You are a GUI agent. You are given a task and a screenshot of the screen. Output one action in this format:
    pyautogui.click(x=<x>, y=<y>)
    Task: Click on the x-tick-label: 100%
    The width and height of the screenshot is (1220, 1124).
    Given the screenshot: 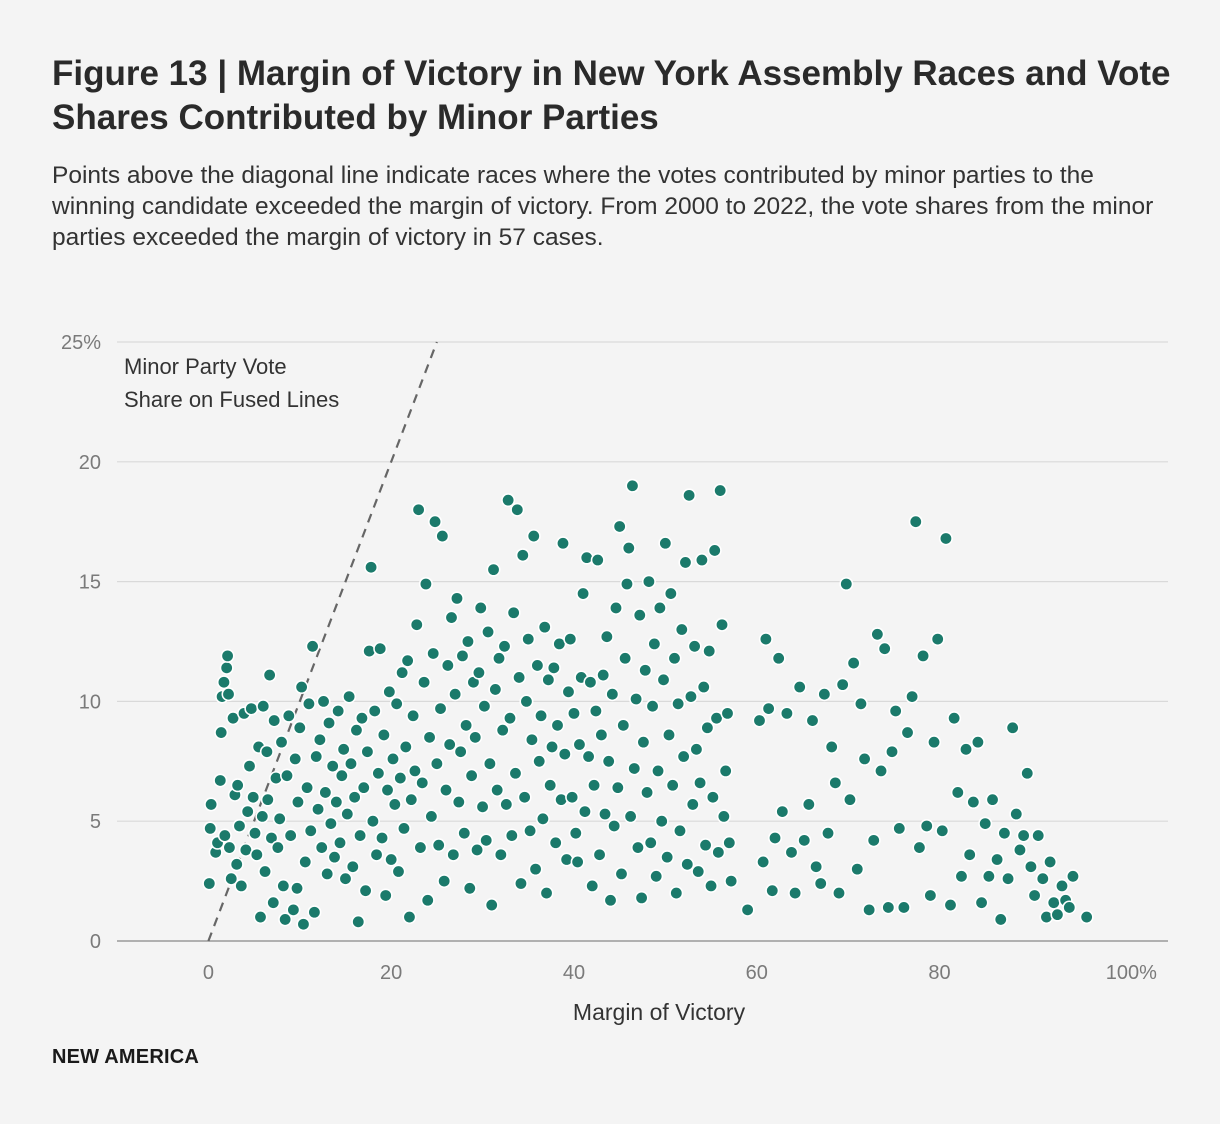 What is the action you would take?
    pyautogui.click(x=1131, y=973)
    